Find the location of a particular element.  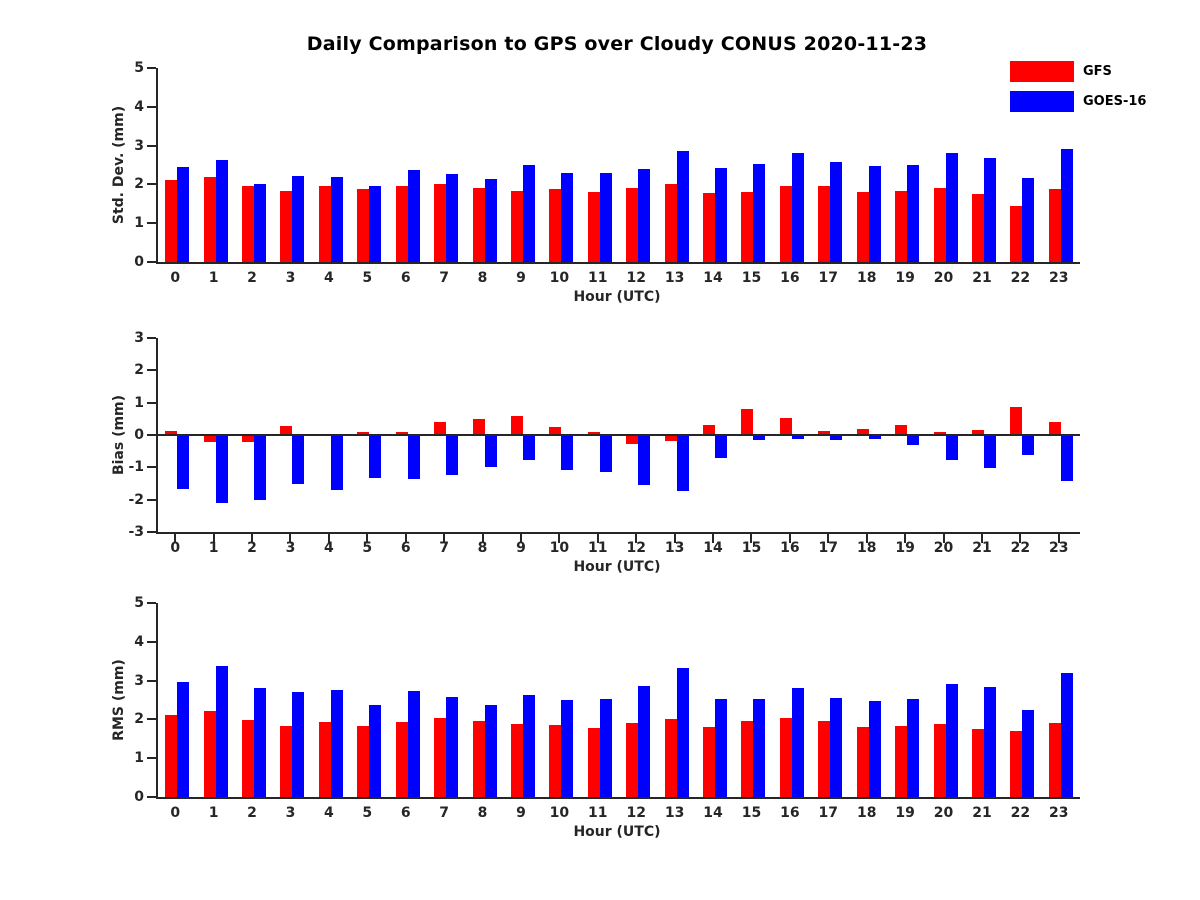

bar-gfs-h1 is located at coordinates (209, 754).